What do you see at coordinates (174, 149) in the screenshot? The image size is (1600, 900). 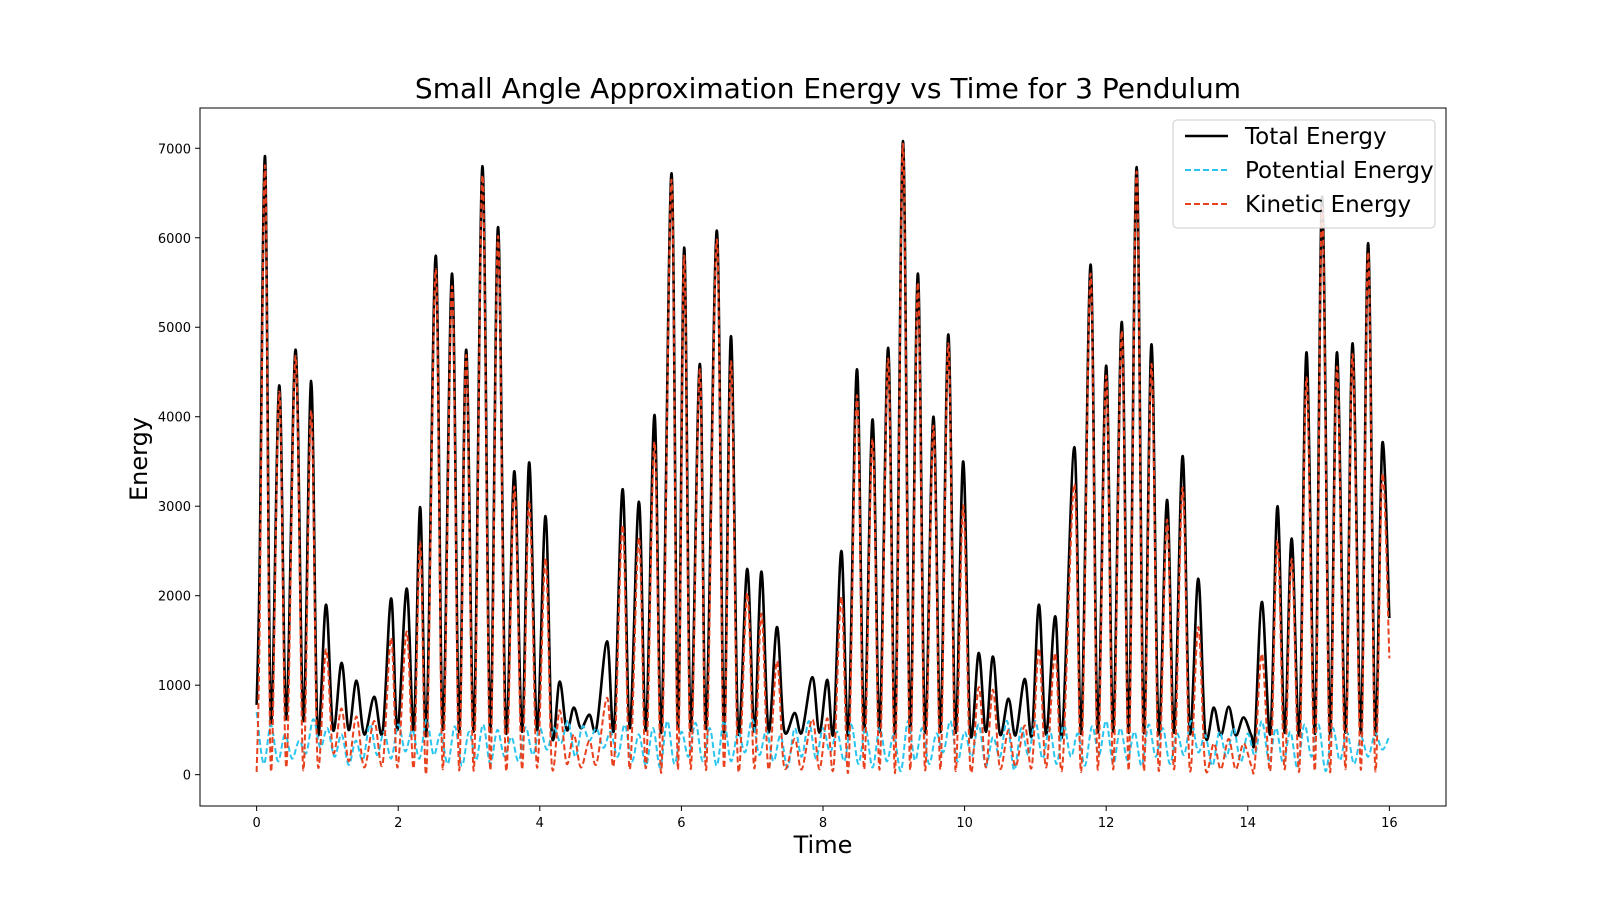 I see `y-tick-label: 7000` at bounding box center [174, 149].